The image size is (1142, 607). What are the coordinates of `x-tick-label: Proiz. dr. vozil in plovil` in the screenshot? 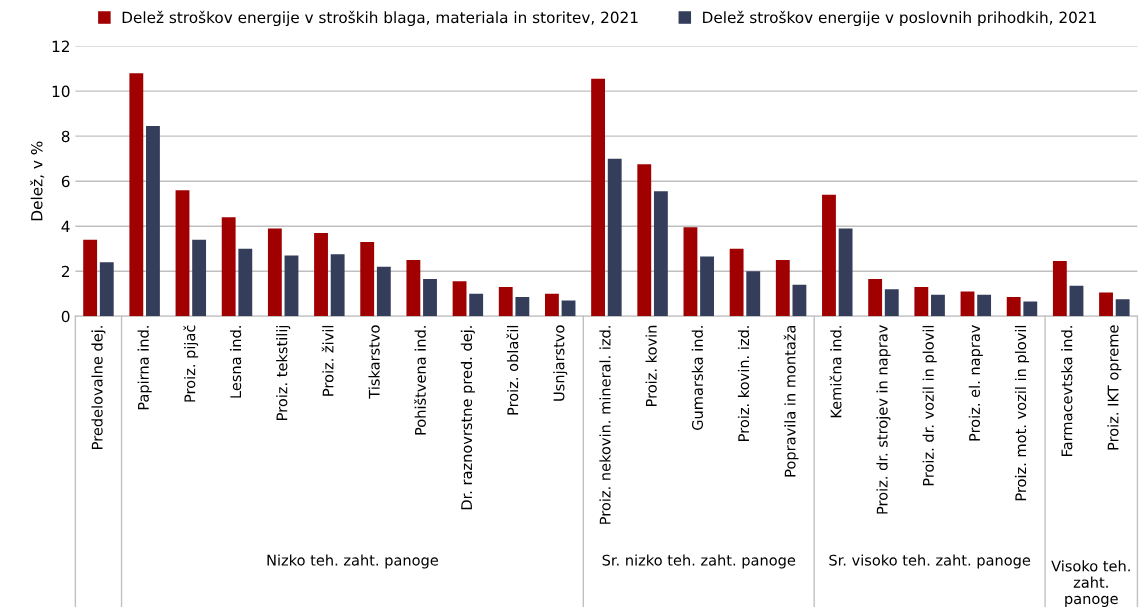 It's located at (929, 405).